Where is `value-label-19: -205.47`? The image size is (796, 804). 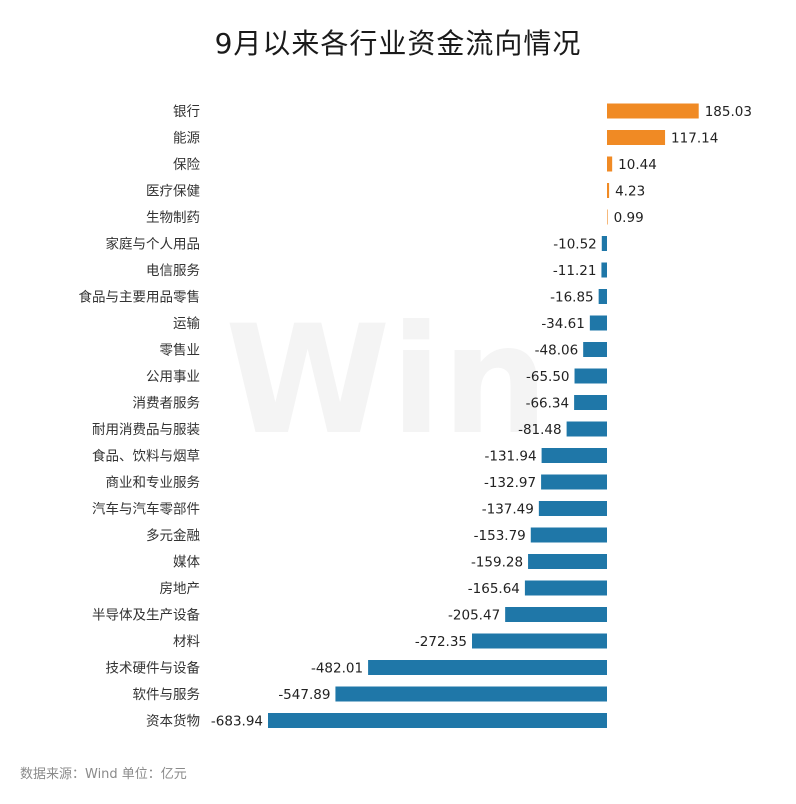 value-label-19: -205.47 is located at coordinates (474, 616).